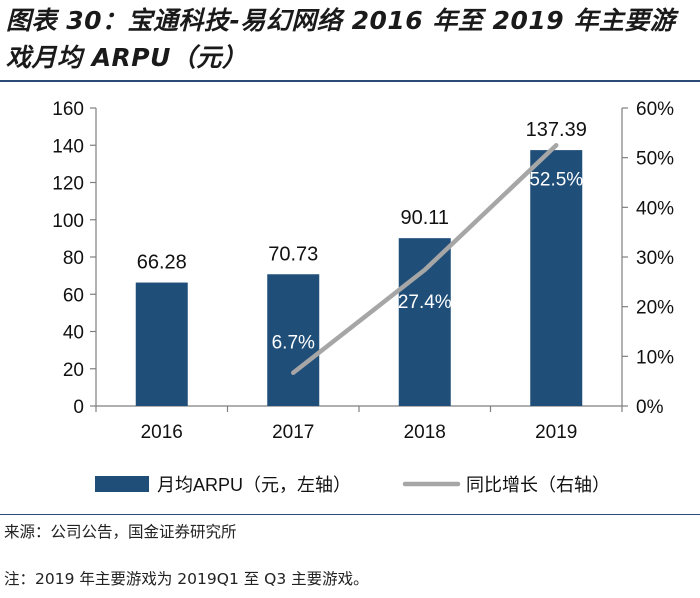  I want to click on right-axis-tick-label: 0%, so click(650, 407).